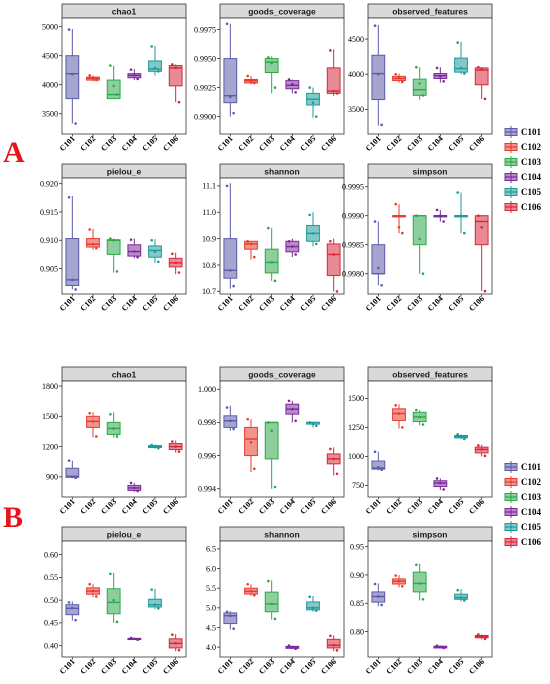  Describe the element at coordinates (209, 238) in the screenshot. I see `y-tick-label: 10.9` at that location.